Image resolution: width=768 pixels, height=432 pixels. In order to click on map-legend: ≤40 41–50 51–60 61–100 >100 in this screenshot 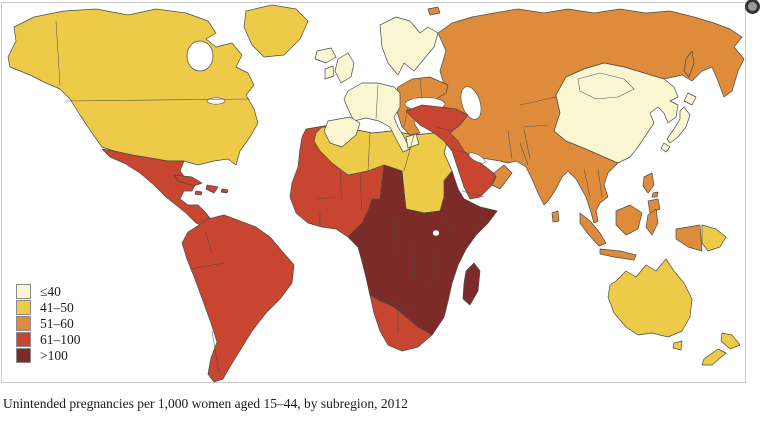, I will do `click(48, 324)`.